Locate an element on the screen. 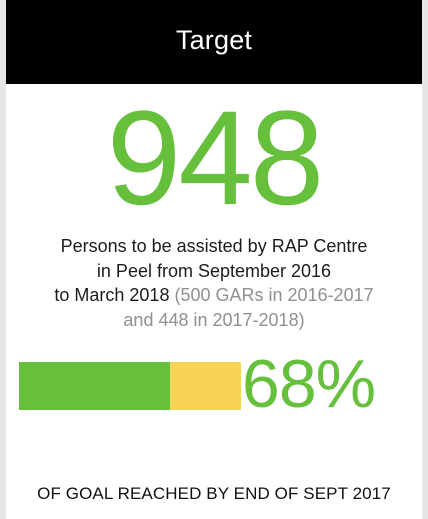  goal-description-line-2: in Peel from September 2016 is located at coordinates (214, 270).